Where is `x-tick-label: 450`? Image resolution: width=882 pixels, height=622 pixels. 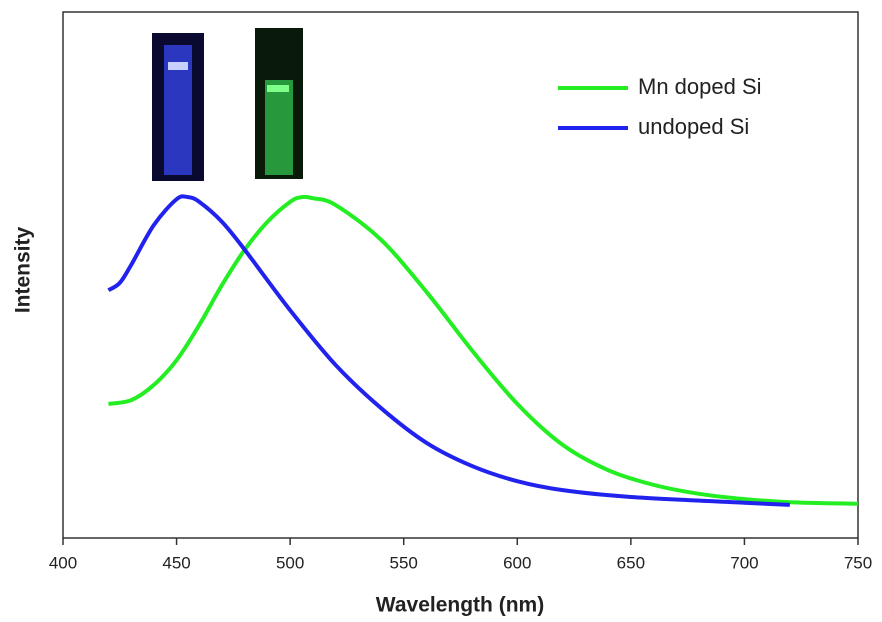
x-tick-label: 450 is located at coordinates (176, 562).